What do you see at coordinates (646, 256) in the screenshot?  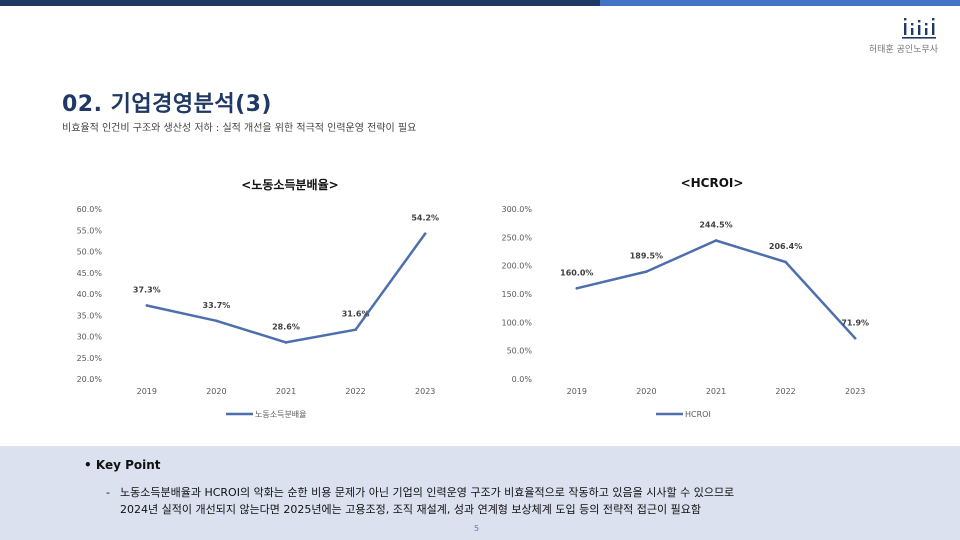 I see `hcroi-data-label: 189.5%` at bounding box center [646, 256].